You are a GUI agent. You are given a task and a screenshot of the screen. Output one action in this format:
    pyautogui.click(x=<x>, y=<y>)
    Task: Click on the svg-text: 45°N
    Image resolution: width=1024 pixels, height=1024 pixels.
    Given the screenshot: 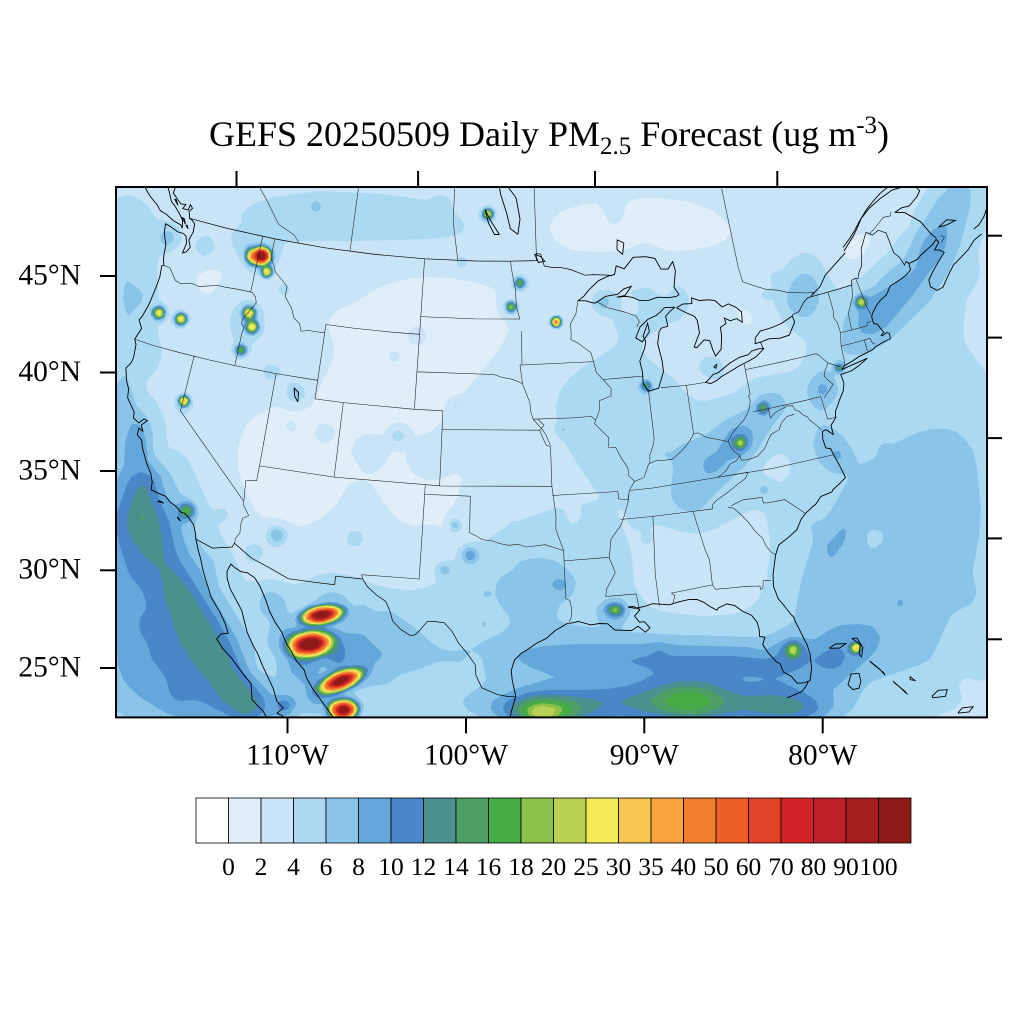 What is the action you would take?
    pyautogui.click(x=49, y=275)
    